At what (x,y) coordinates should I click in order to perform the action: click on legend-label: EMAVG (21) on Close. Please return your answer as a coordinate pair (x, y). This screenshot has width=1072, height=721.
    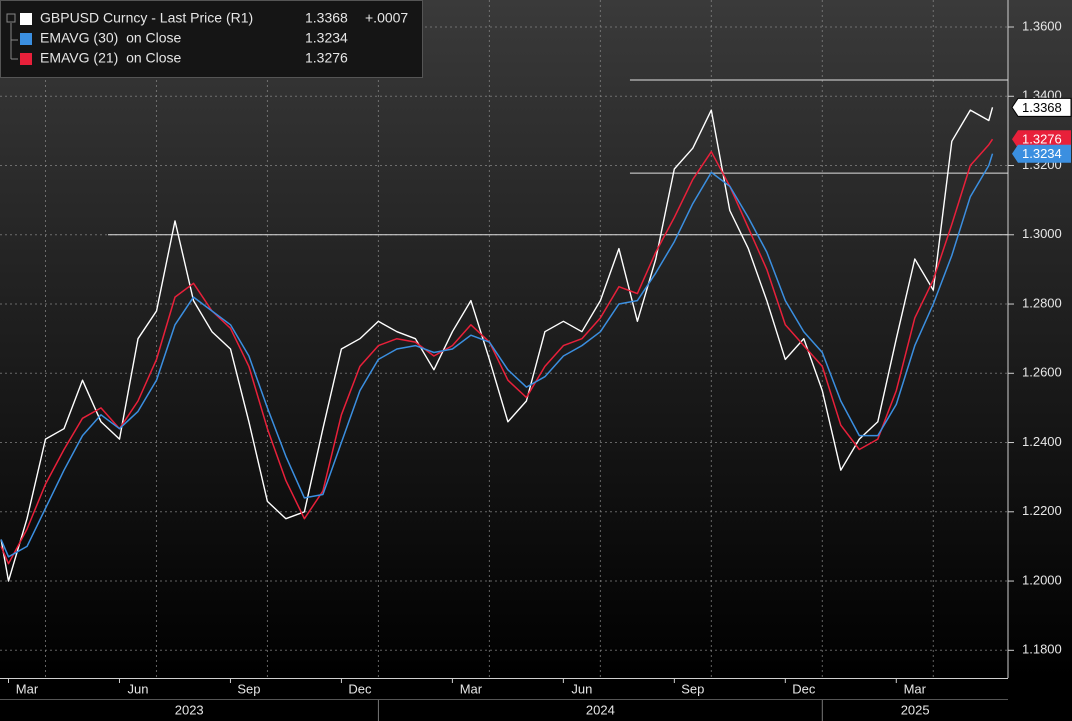
    Looking at the image, I should click on (111, 58).